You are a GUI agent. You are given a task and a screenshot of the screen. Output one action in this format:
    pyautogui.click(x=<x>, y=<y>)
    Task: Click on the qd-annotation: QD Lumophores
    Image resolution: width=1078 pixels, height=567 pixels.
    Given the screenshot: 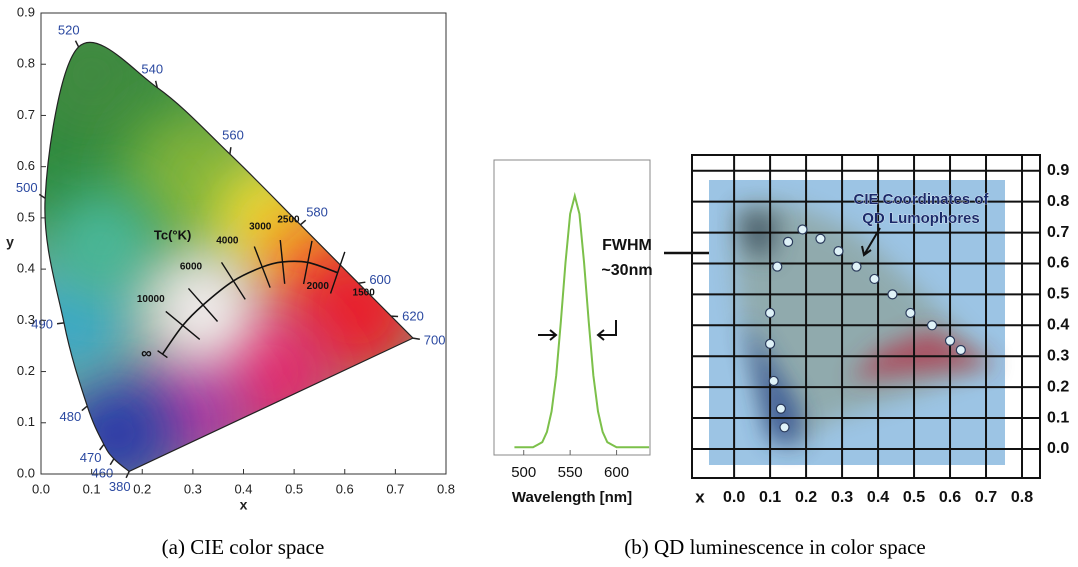 What is the action you would take?
    pyautogui.click(x=921, y=218)
    